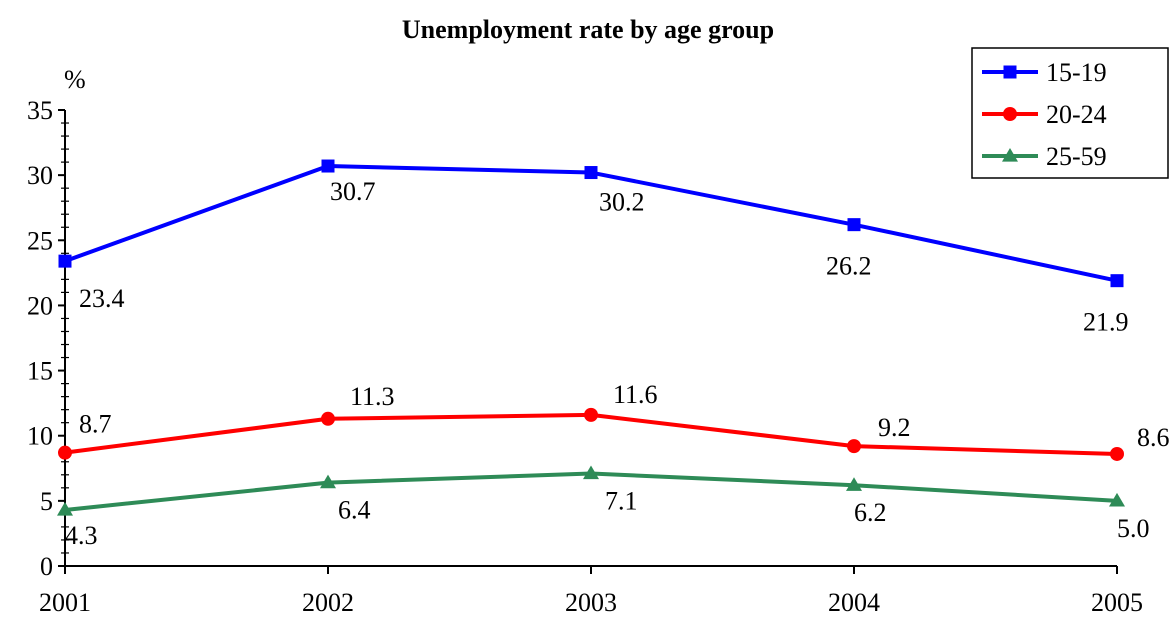  Describe the element at coordinates (1044, 114) in the screenshot. I see `legend-item: 20-24` at that location.